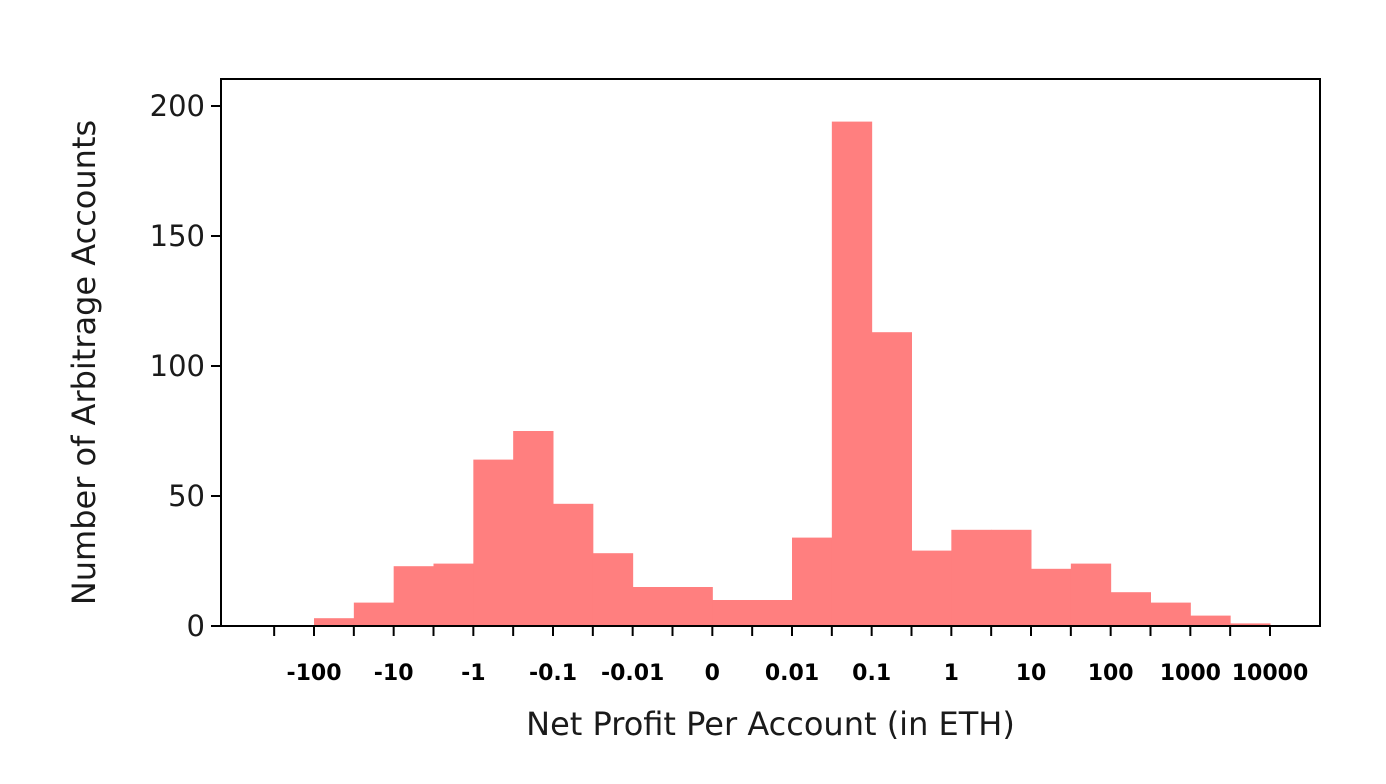  I want to click on x-tick-label: 0, so click(712, 673).